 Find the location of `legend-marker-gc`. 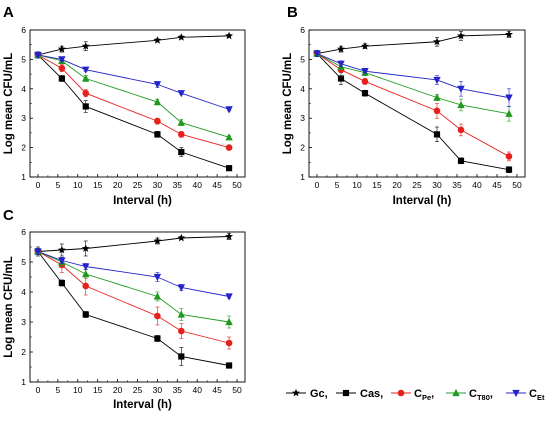

legend-marker-gc is located at coordinates (296, 392).